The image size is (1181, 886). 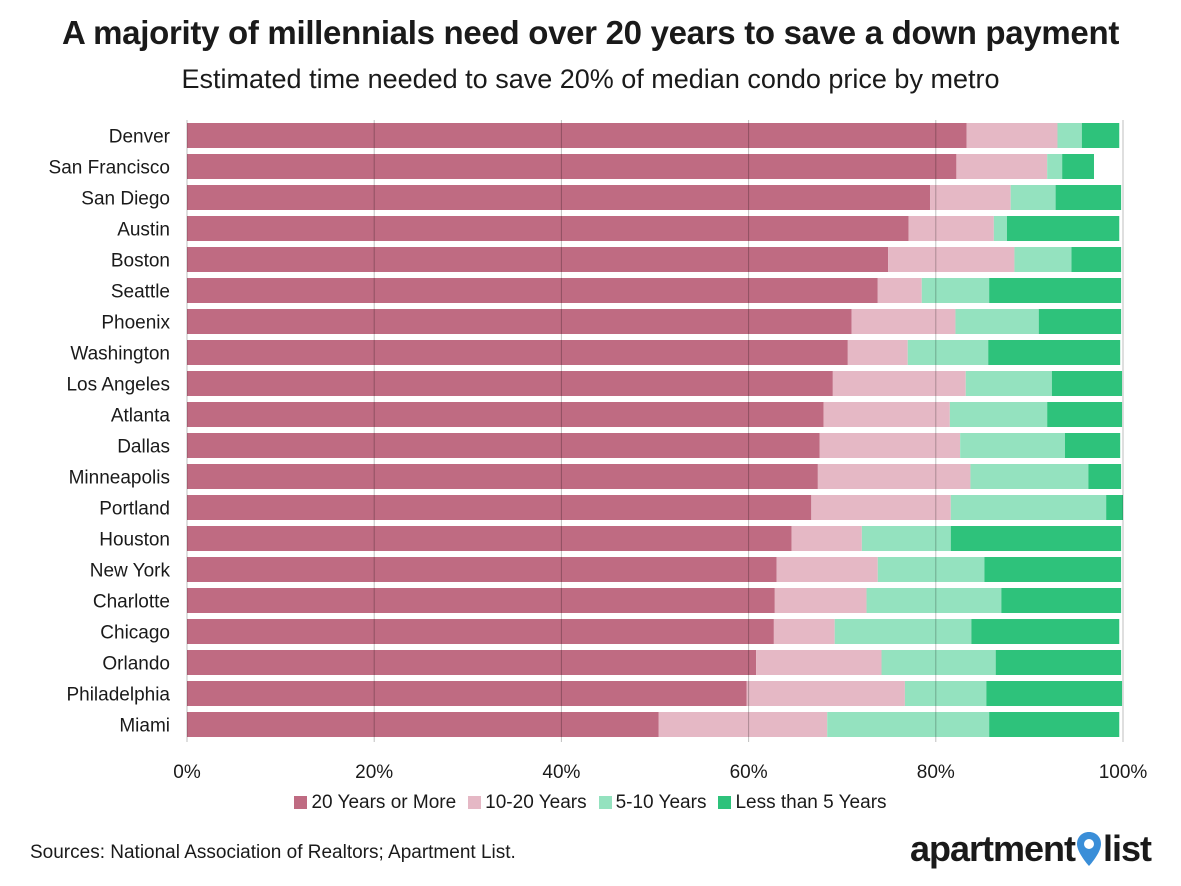 What do you see at coordinates (119, 478) in the screenshot?
I see `category-label: Minneapolis` at bounding box center [119, 478].